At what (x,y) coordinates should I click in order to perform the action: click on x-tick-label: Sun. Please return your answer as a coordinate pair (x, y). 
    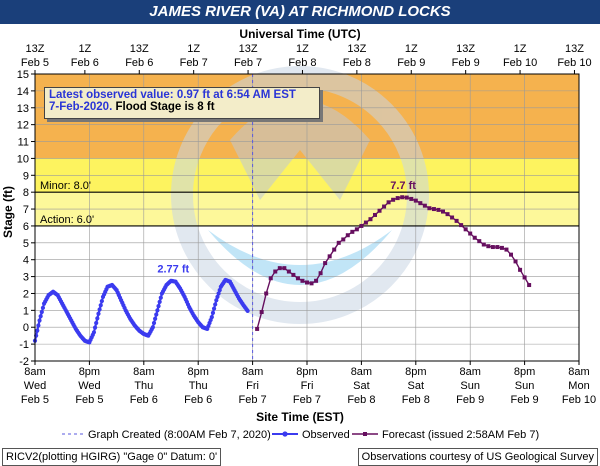
    Looking at the image, I should click on (525, 386).